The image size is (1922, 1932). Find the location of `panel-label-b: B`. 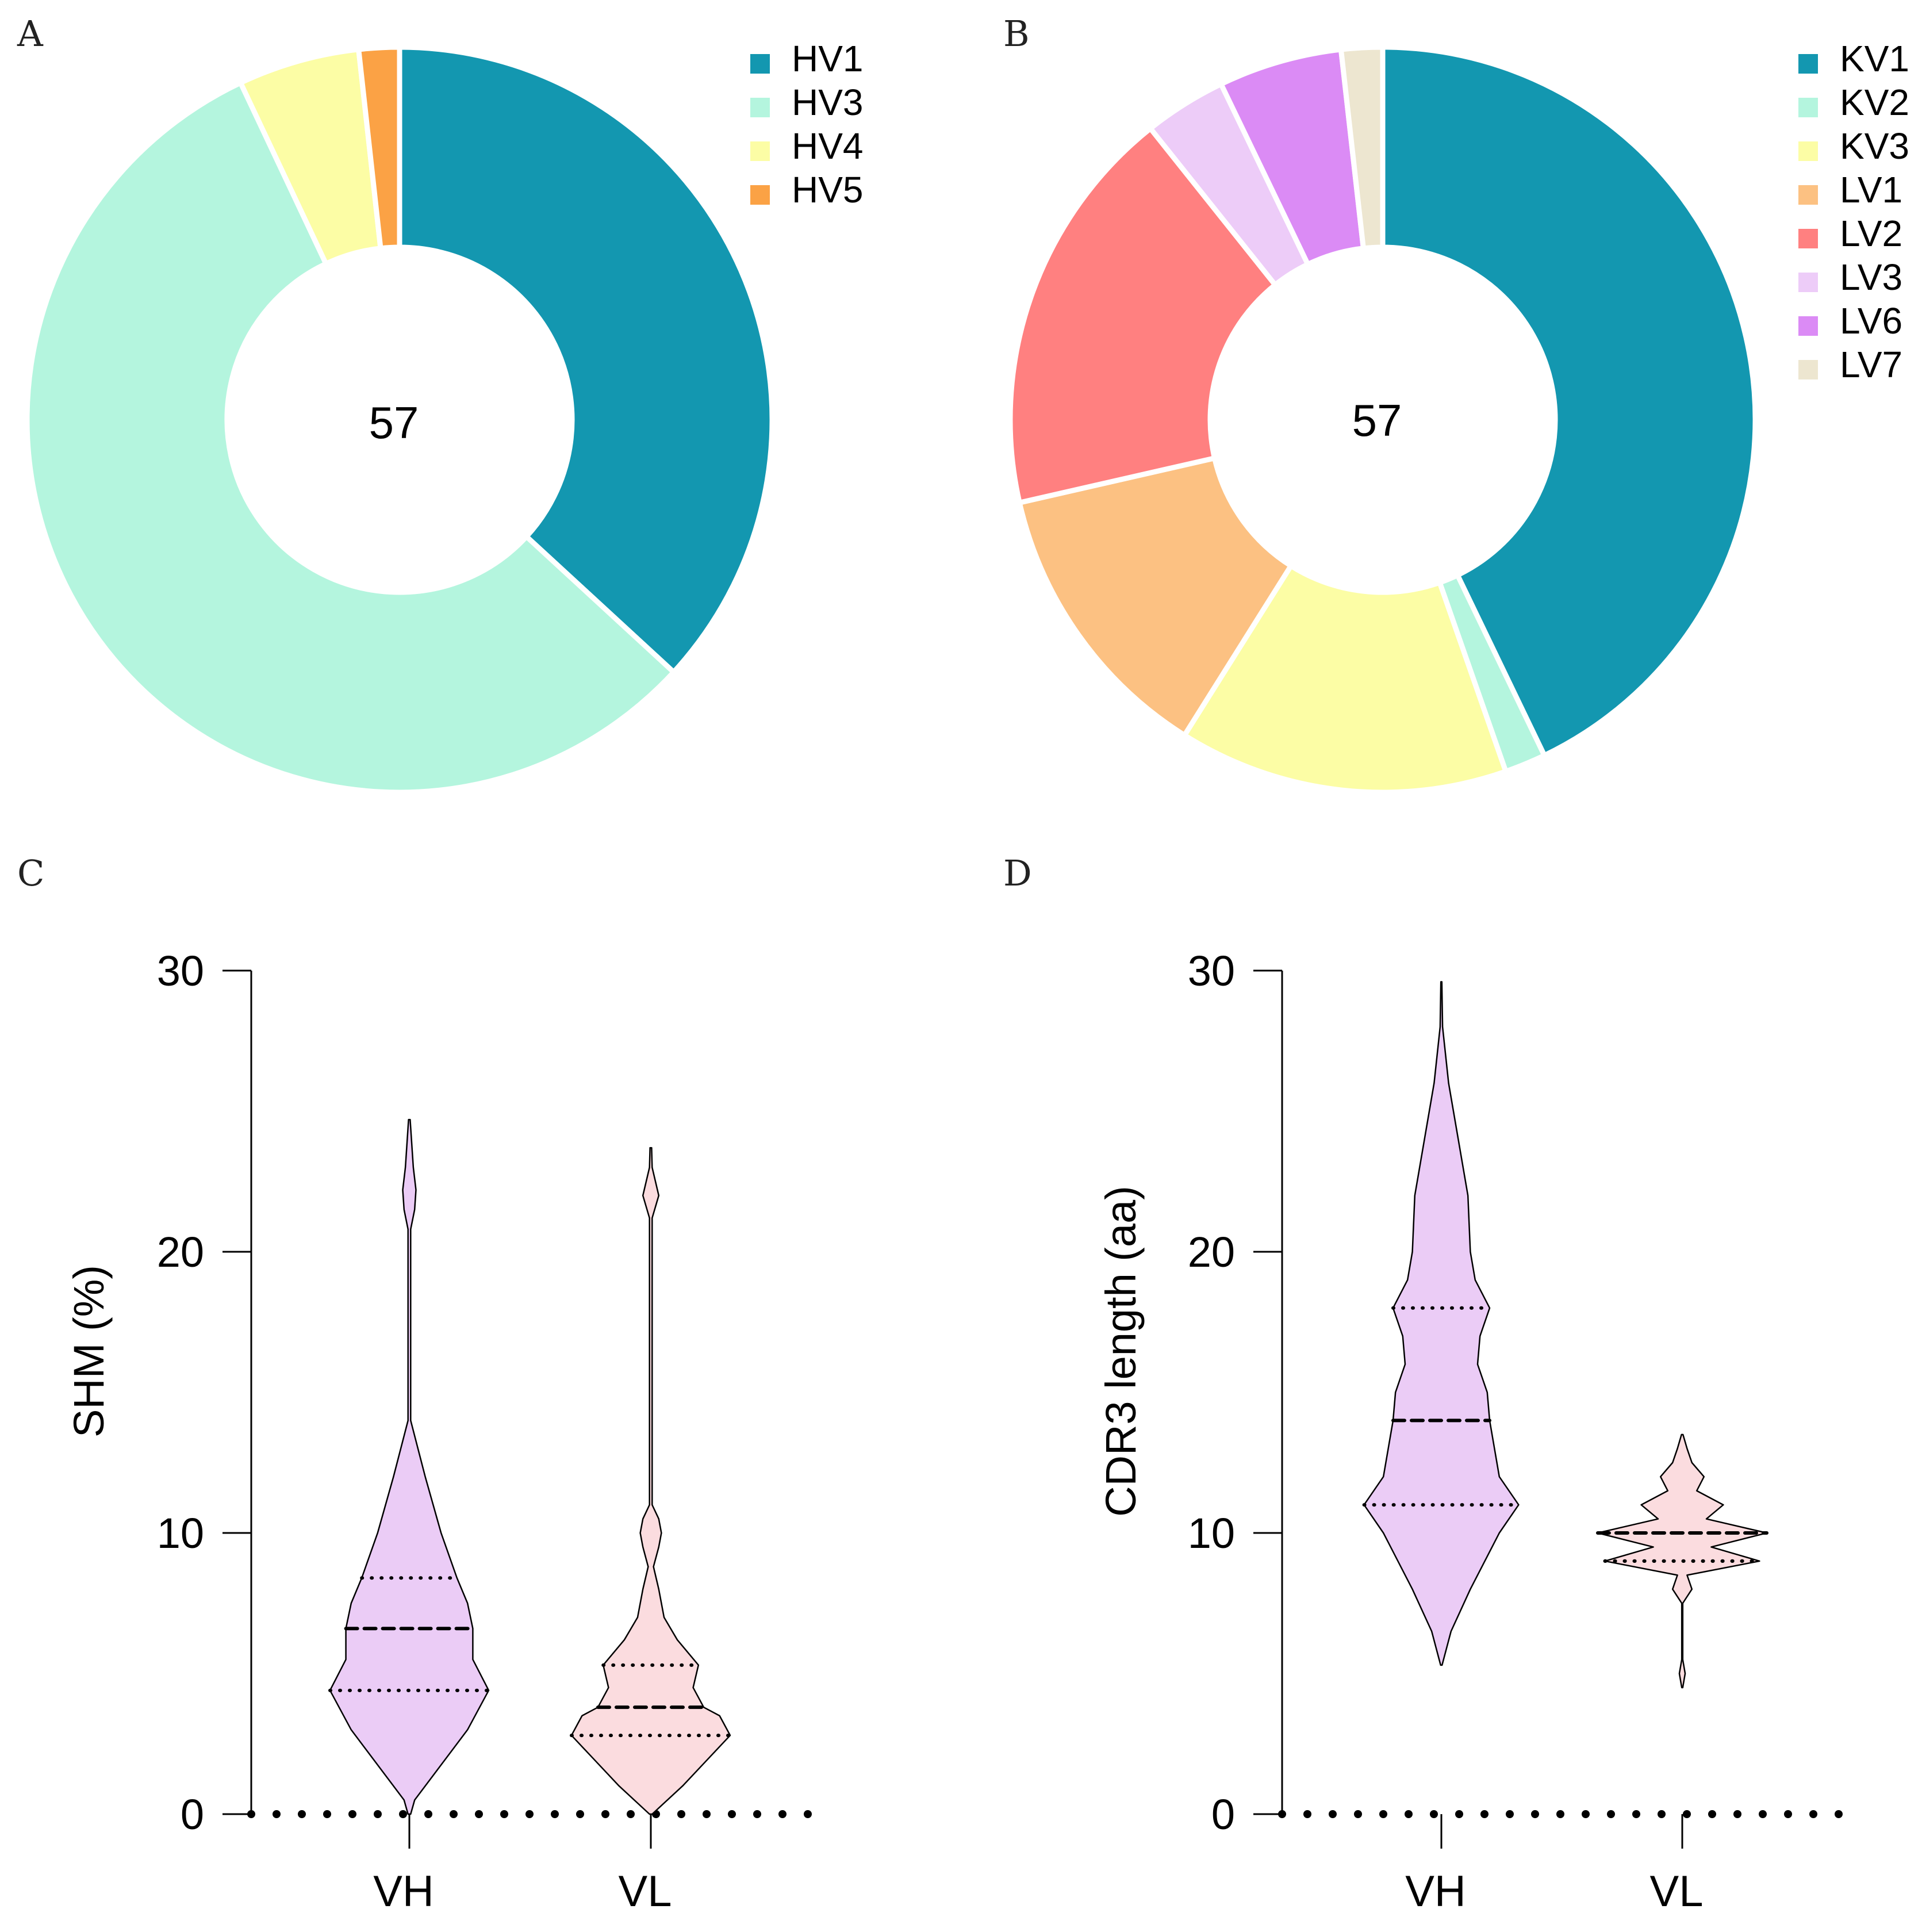

panel-label-b: B is located at coordinates (1016, 34).